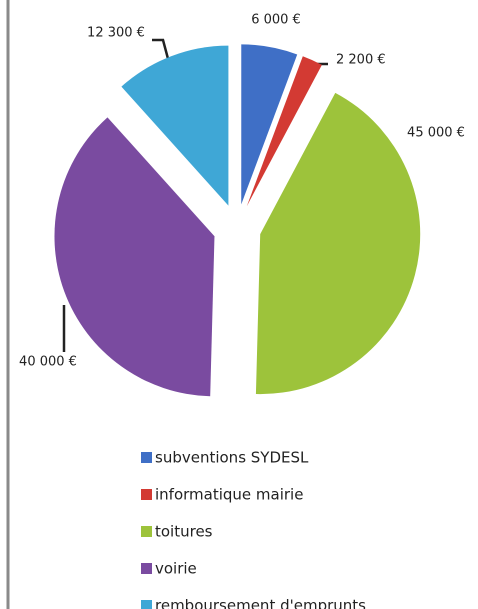  What do you see at coordinates (436, 133) in the screenshot?
I see `data-label: 45 000 €` at bounding box center [436, 133].